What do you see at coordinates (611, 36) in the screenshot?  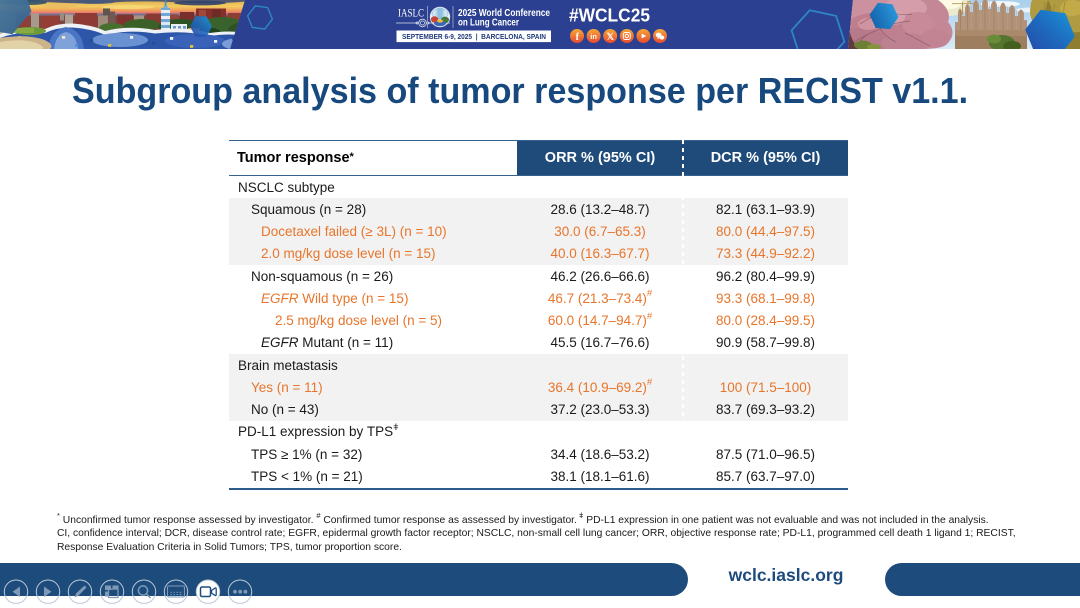 I see `svg-text: 𝕏` at bounding box center [611, 36].